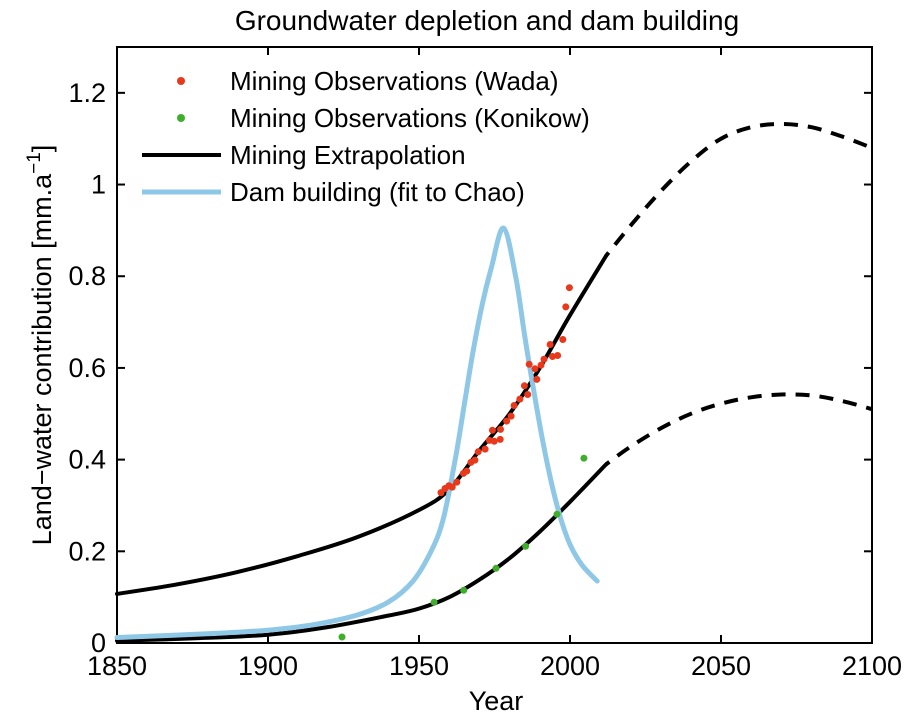 This screenshot has width=924, height=724. I want to click on legend-item-mining-observations-wada: Mining Observations (Wada), so click(368, 81).